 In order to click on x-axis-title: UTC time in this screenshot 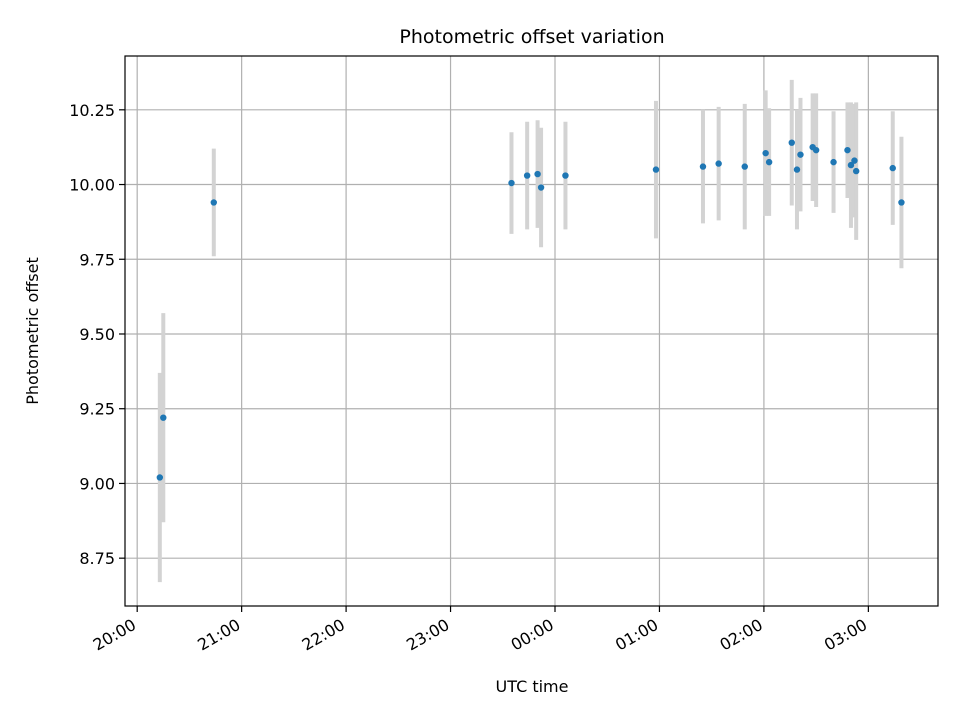, I will do `click(532, 686)`.